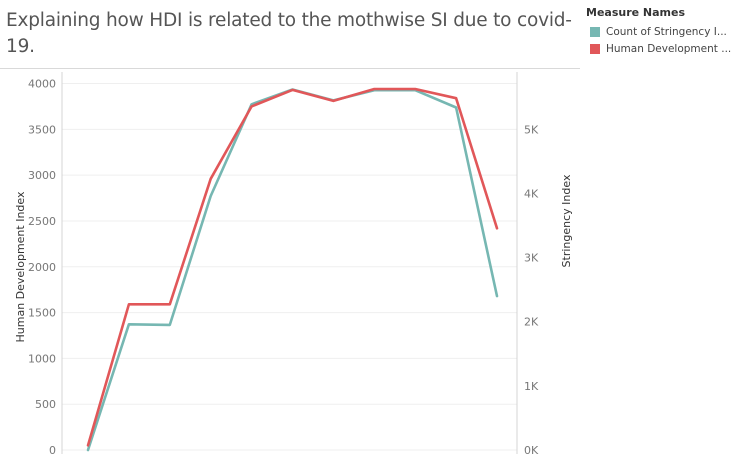 The height and width of the screenshot is (454, 736). Describe the element at coordinates (42, 267) in the screenshot. I see `y-left-tick-label: 2000` at that location.